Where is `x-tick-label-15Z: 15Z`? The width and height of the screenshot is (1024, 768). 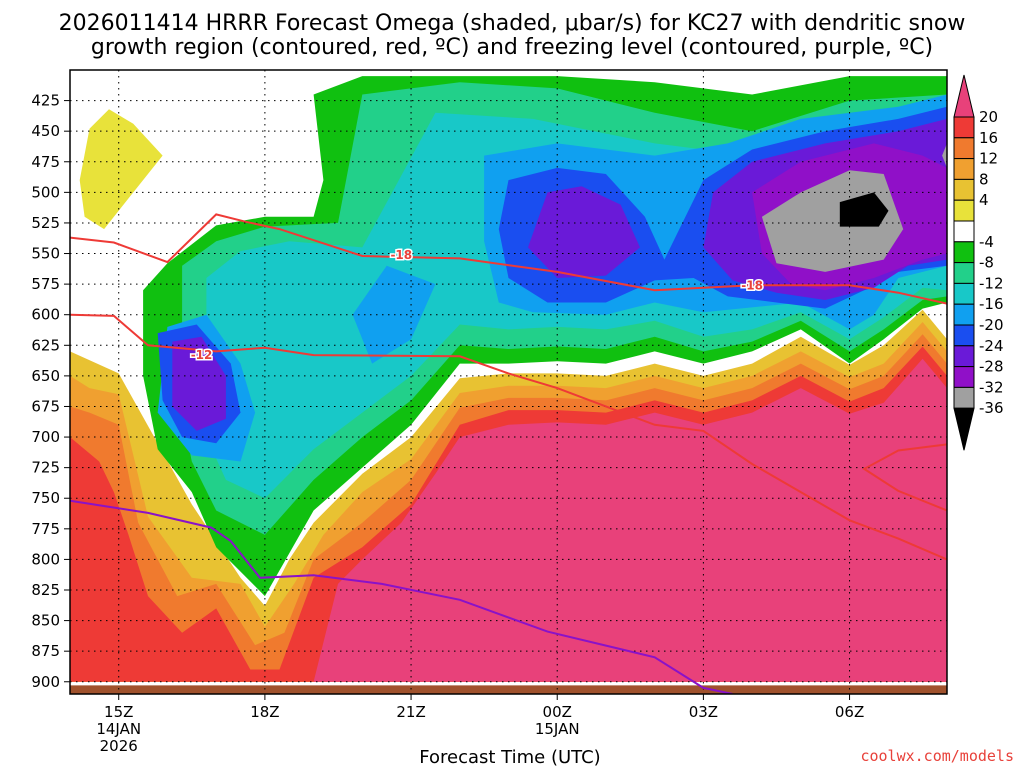
x-tick-label-15Z: 15Z is located at coordinates (118, 712).